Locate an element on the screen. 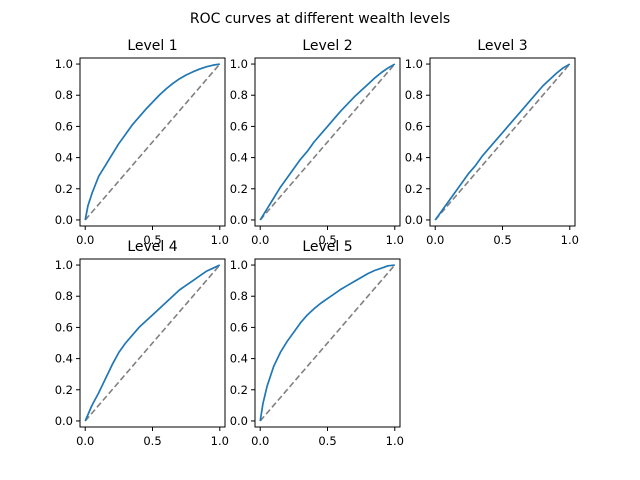 Image resolution: width=640 pixels, height=480 pixels. figure-suptitle: ROC curves at different wealth levels is located at coordinates (320, 19).